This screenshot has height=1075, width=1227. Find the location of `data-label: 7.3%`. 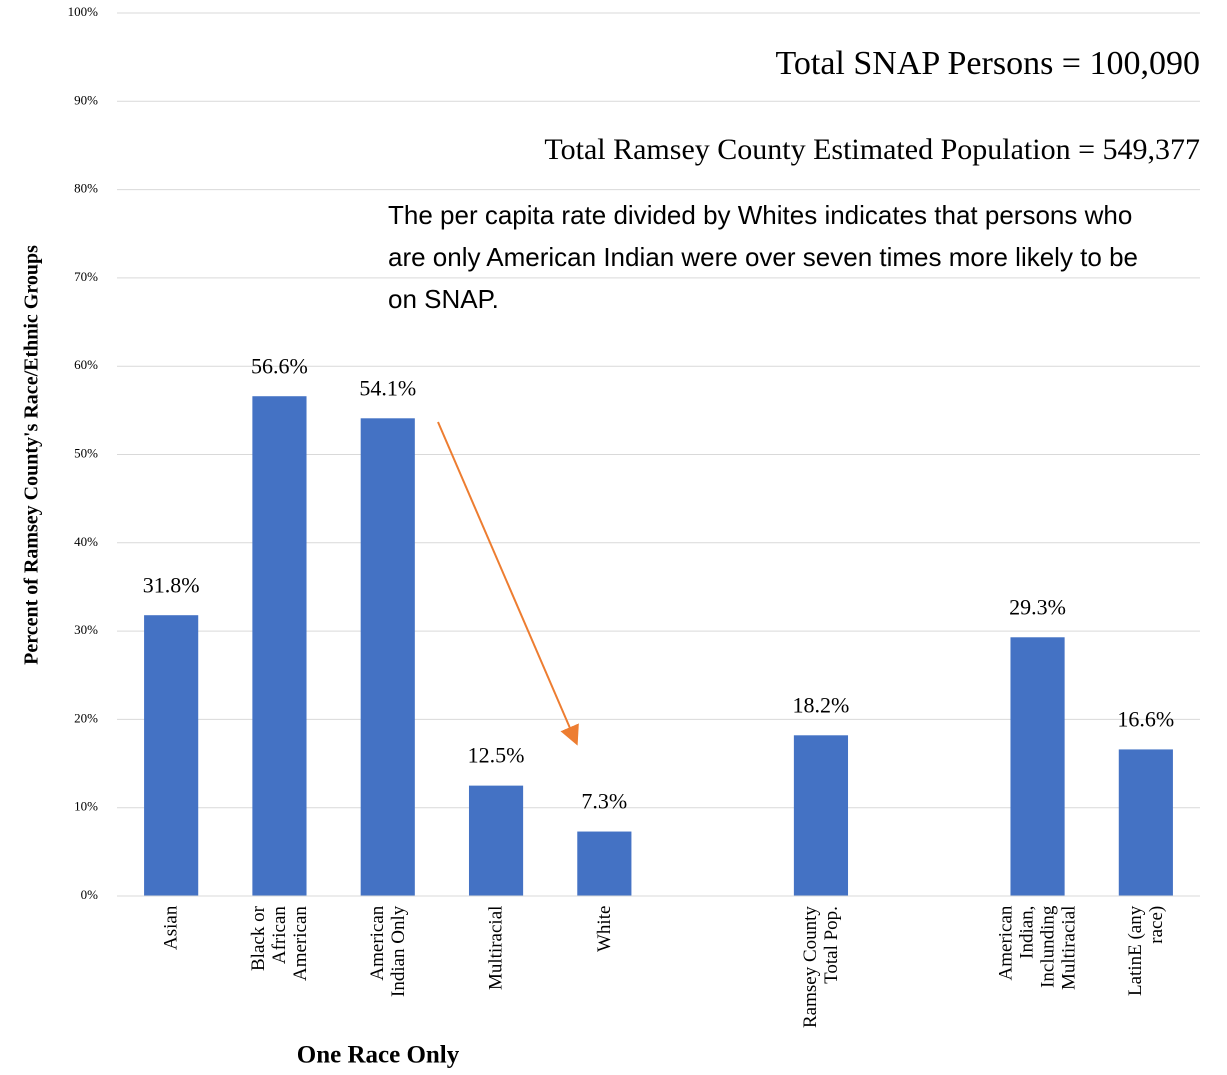

data-label: 7.3% is located at coordinates (604, 801).